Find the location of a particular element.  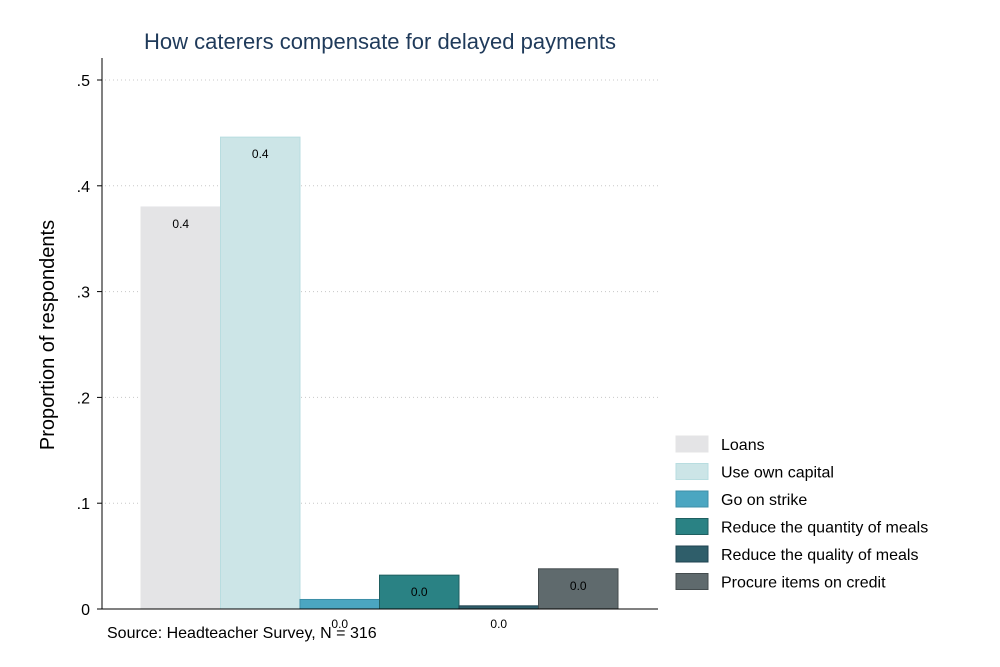

bar-procure-items-on-credit is located at coordinates (578, 589).